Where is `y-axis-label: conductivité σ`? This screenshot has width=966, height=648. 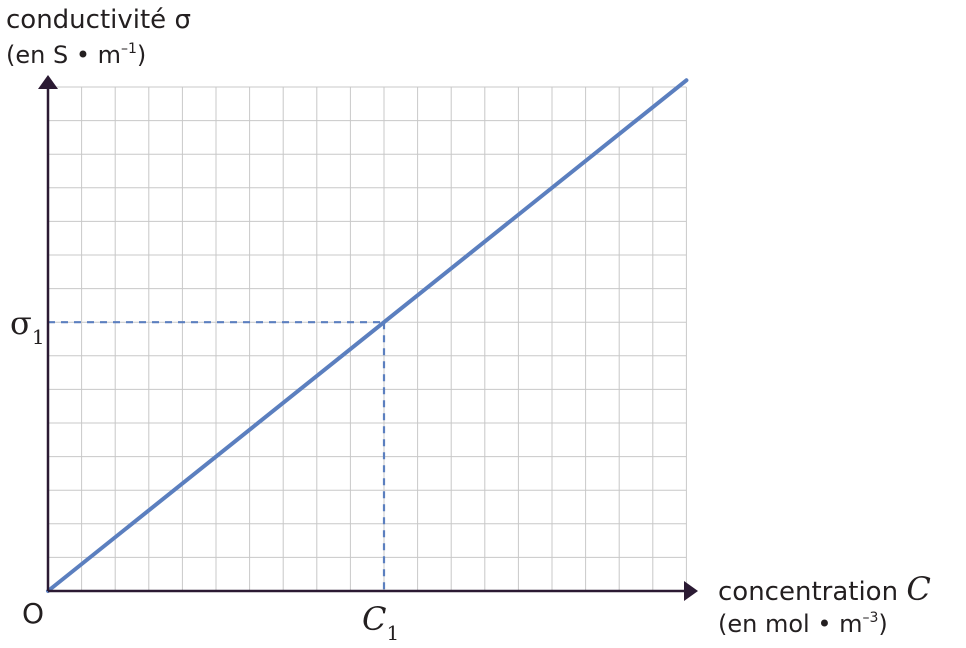
y-axis-label: conductivité σ is located at coordinates (98, 20).